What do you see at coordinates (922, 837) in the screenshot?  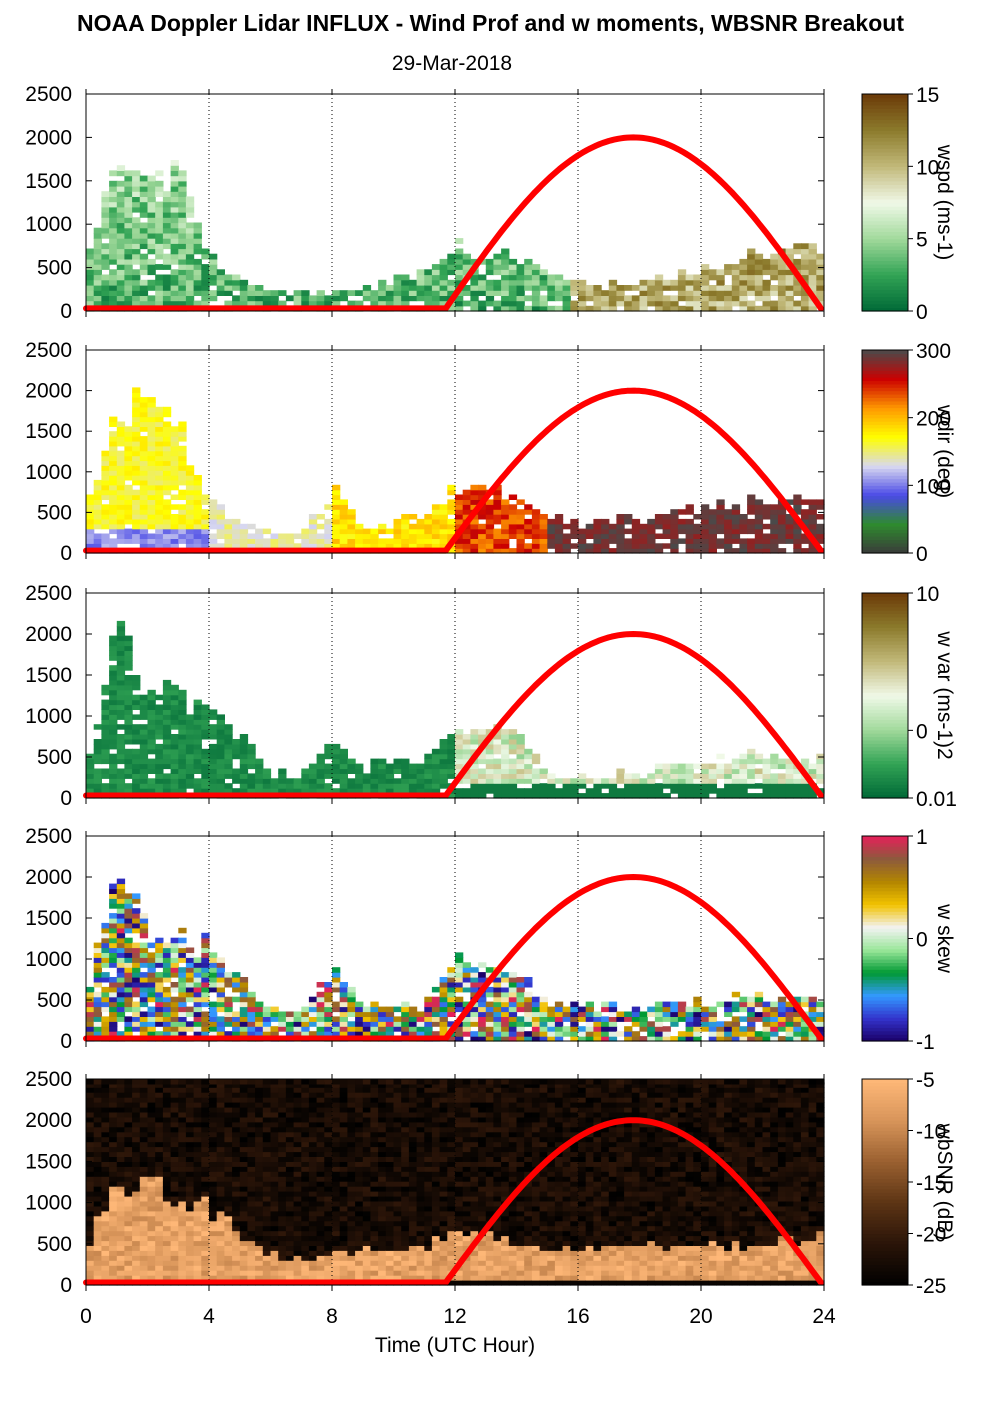 I see `colorbar-tick-label: 1` at bounding box center [922, 837].